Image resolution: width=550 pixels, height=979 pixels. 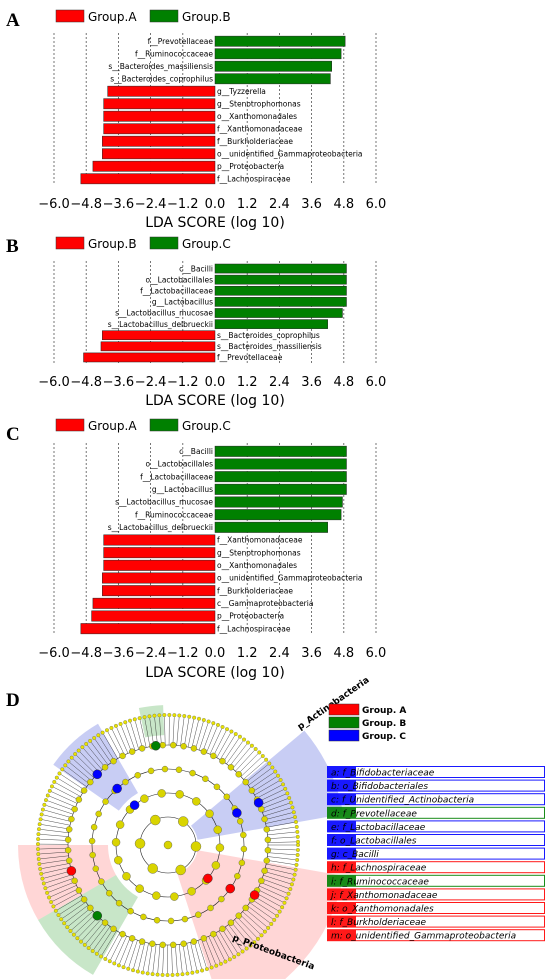 I want to click on bar-label: s__Lactobacillus_delbrueckii, so click(x=160, y=527).